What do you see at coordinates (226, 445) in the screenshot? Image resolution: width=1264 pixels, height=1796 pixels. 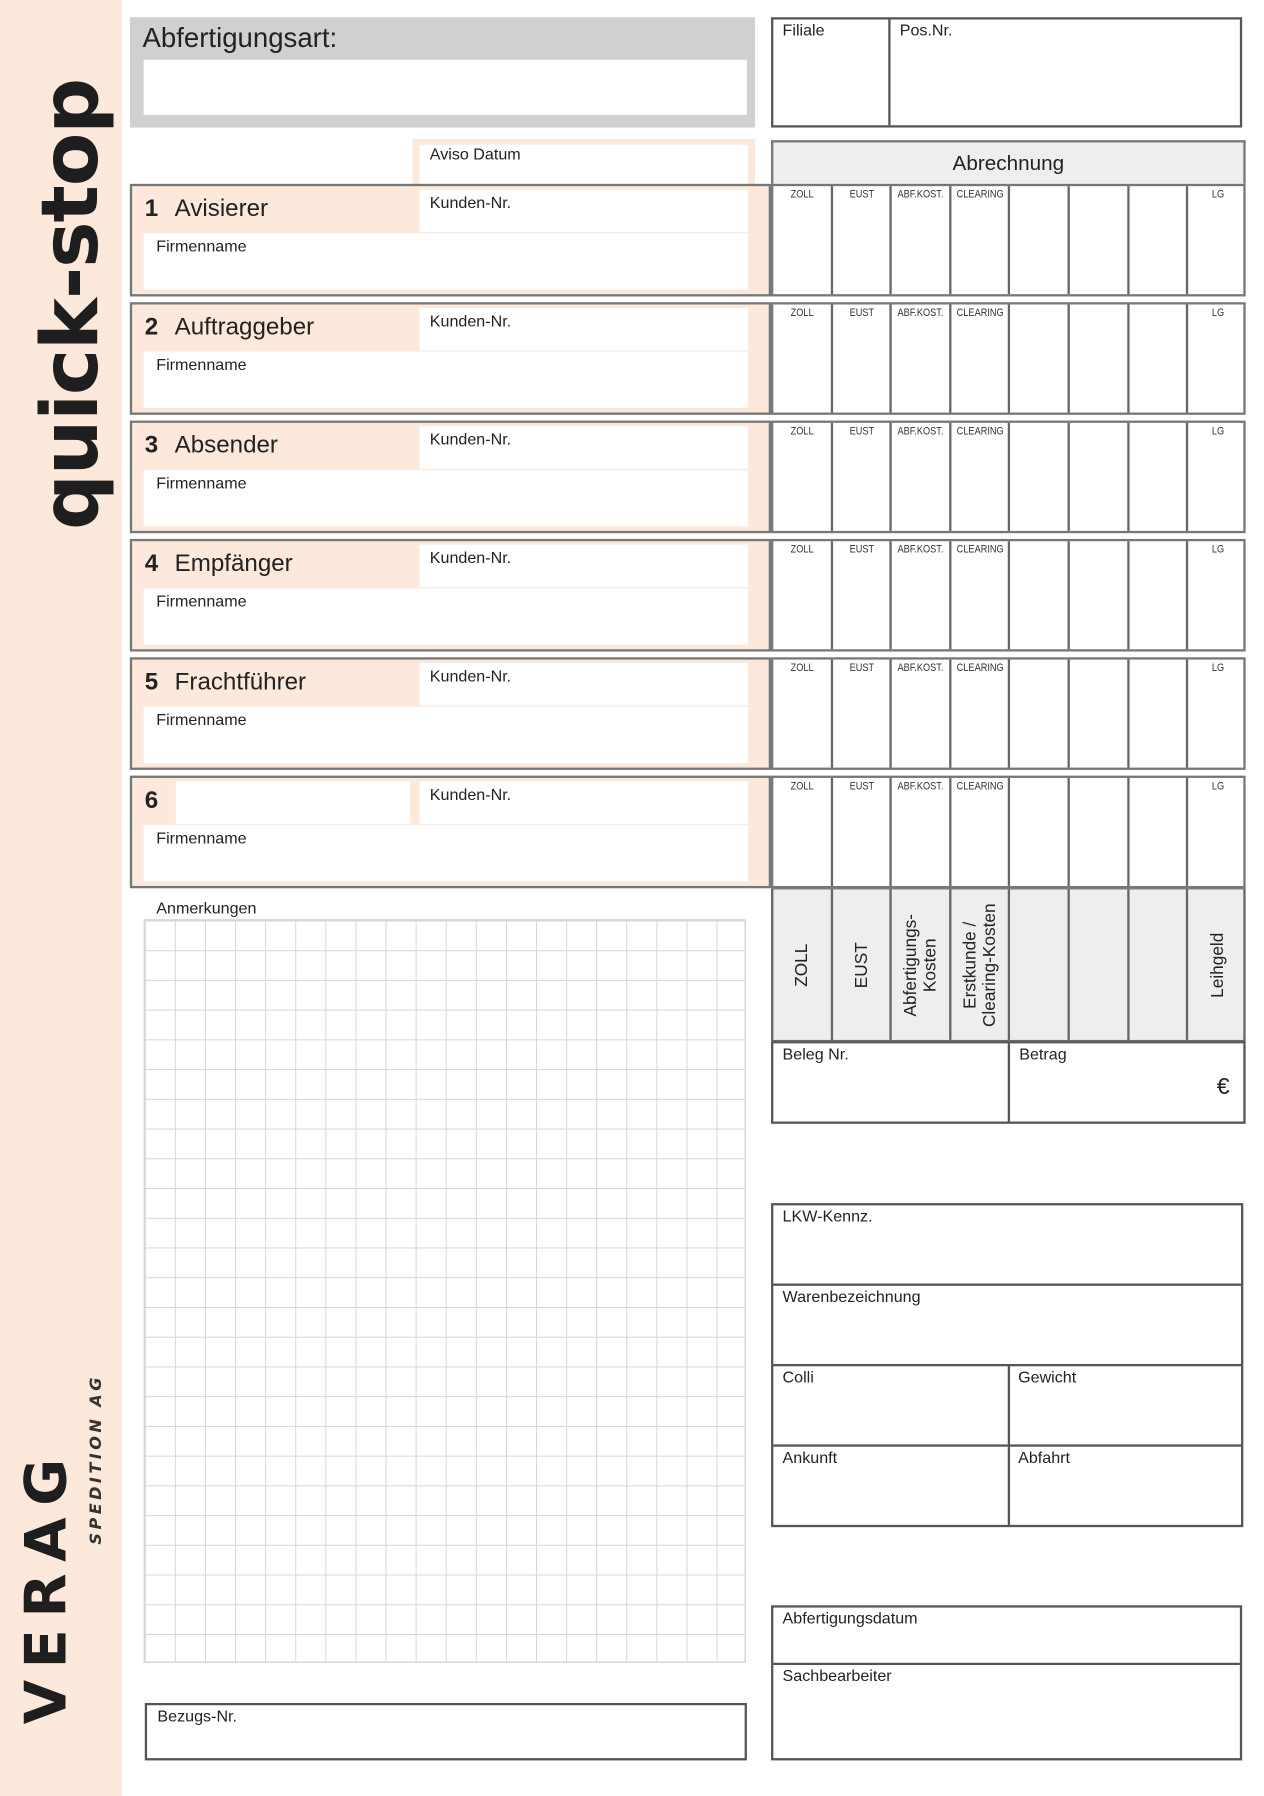 I see `section-title: Absender` at bounding box center [226, 445].